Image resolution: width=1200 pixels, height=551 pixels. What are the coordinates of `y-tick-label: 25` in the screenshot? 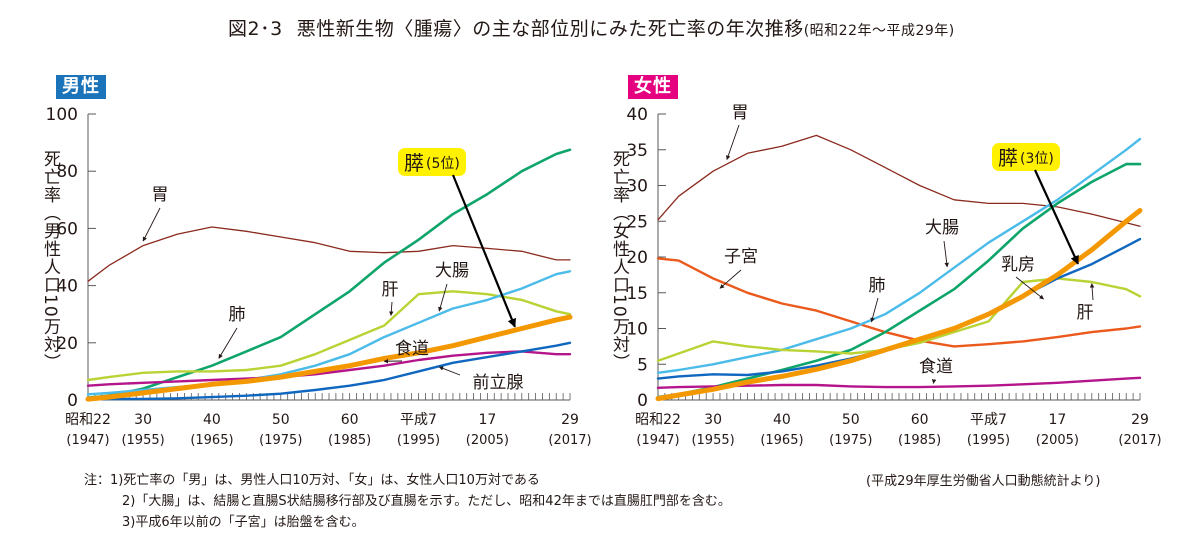 It's located at (637, 222).